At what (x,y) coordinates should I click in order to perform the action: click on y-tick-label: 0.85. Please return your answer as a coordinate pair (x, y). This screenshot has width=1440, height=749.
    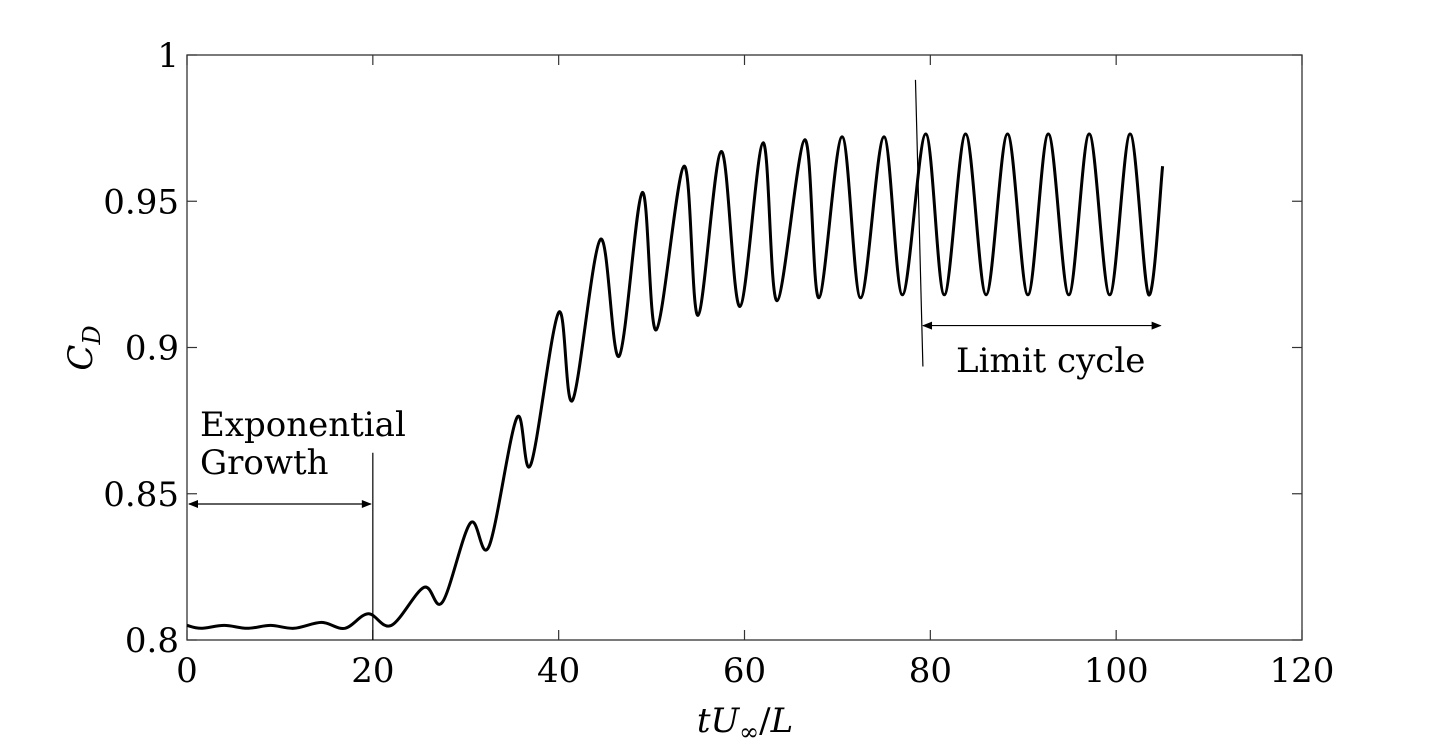
    Looking at the image, I should click on (141, 495).